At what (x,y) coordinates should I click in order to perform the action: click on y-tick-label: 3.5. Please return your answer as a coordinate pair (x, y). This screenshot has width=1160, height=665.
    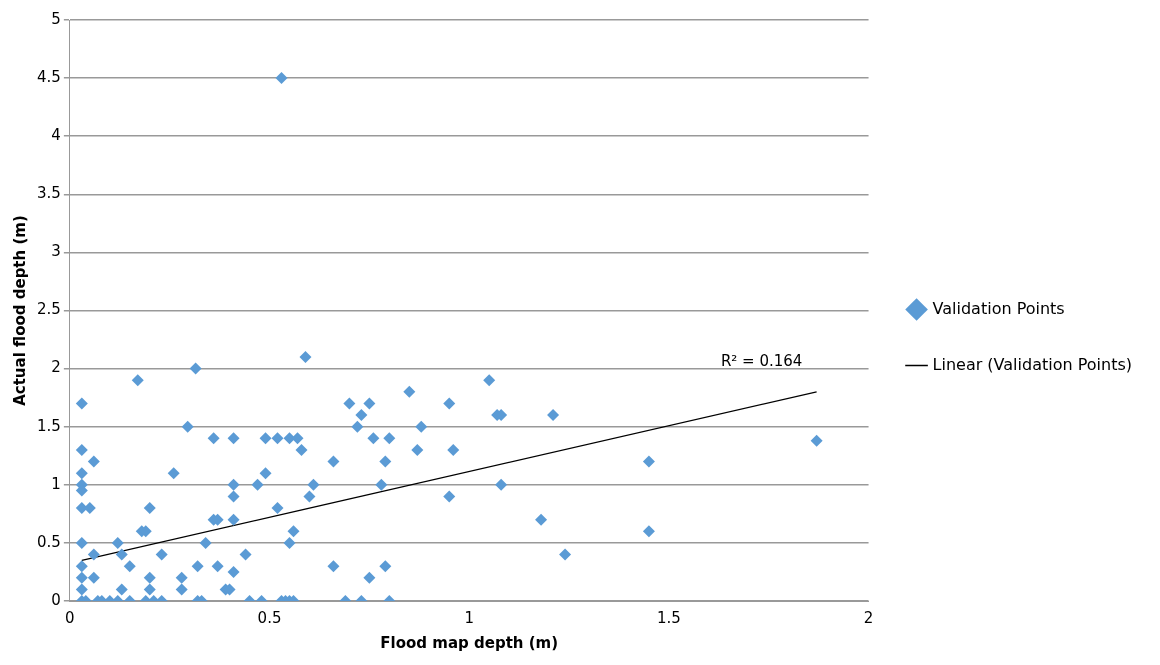
    Looking at the image, I should click on (49, 193).